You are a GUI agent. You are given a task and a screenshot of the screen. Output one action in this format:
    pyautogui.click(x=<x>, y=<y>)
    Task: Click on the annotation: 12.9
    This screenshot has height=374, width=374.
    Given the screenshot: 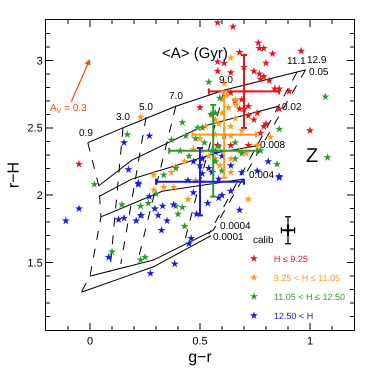 What is the action you would take?
    pyautogui.click(x=317, y=60)
    